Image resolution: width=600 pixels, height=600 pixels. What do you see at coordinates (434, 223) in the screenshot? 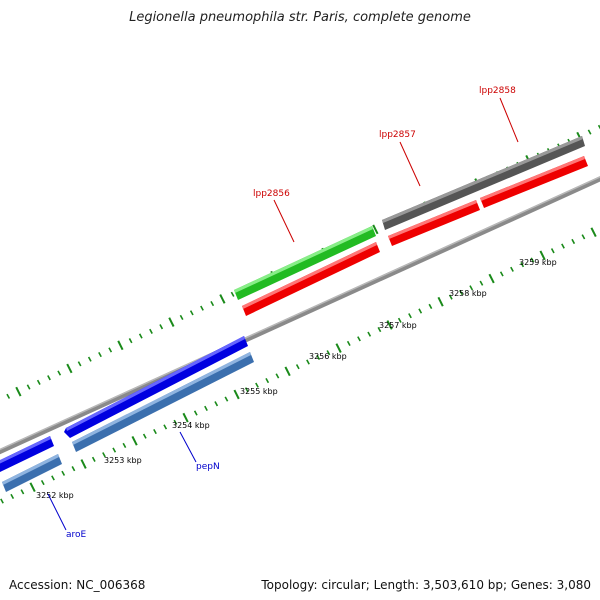
I see `feature-lpp2857-red` at bounding box center [434, 223].